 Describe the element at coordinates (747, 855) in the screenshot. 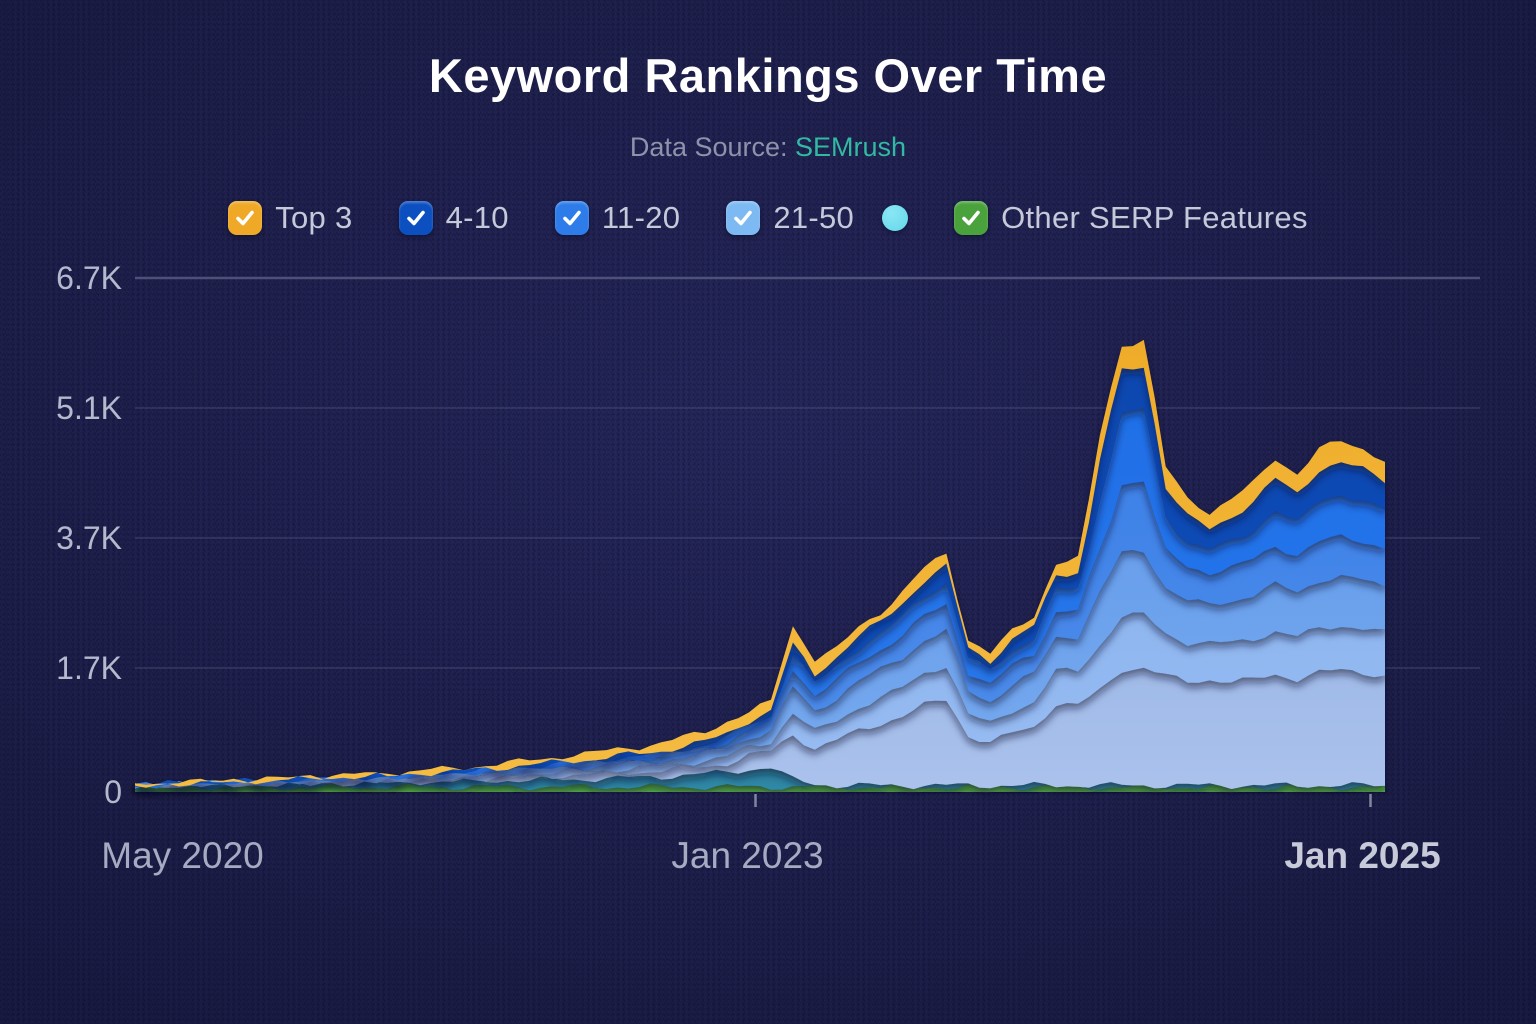

I see `x-axis-tick-label: Jan 2023` at that location.